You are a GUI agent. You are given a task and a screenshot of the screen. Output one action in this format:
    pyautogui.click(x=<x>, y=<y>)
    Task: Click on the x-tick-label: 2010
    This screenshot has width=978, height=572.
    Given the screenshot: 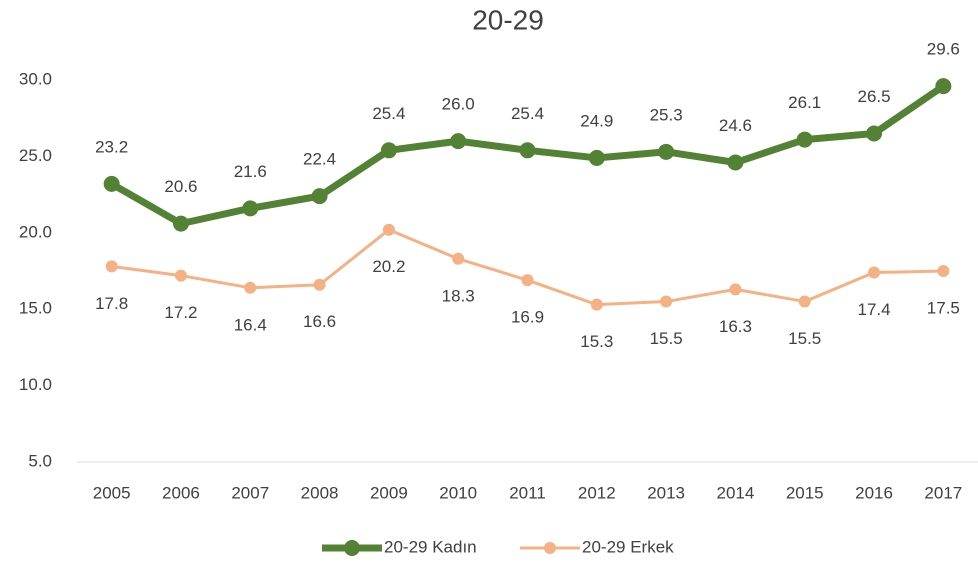 What is the action you would take?
    pyautogui.click(x=458, y=492)
    